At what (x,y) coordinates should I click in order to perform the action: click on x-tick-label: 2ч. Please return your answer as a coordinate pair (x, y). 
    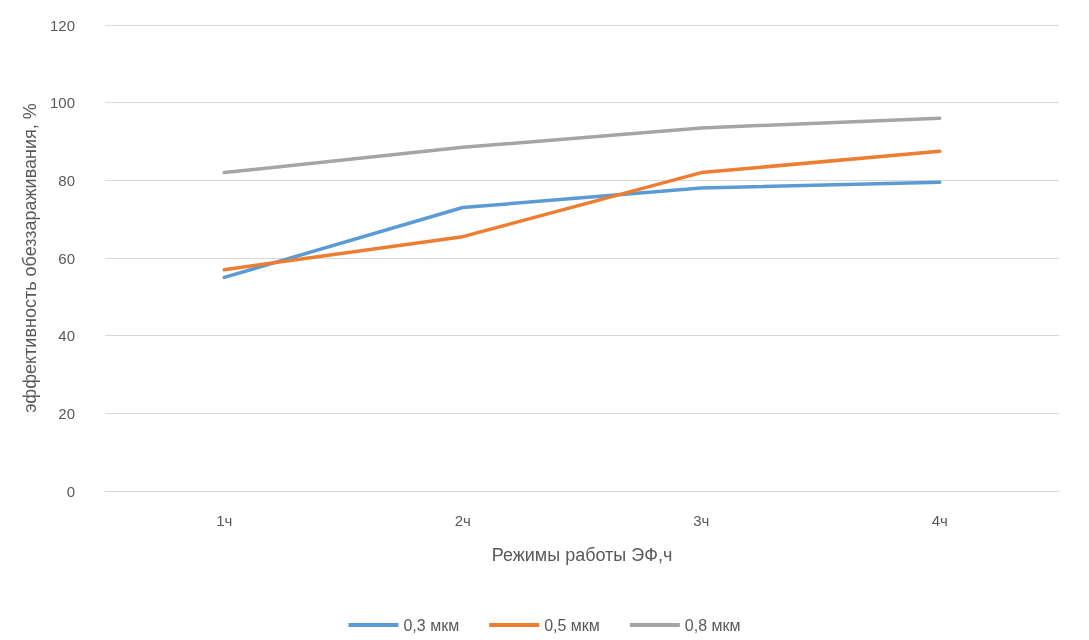
    Looking at the image, I should click on (462, 520).